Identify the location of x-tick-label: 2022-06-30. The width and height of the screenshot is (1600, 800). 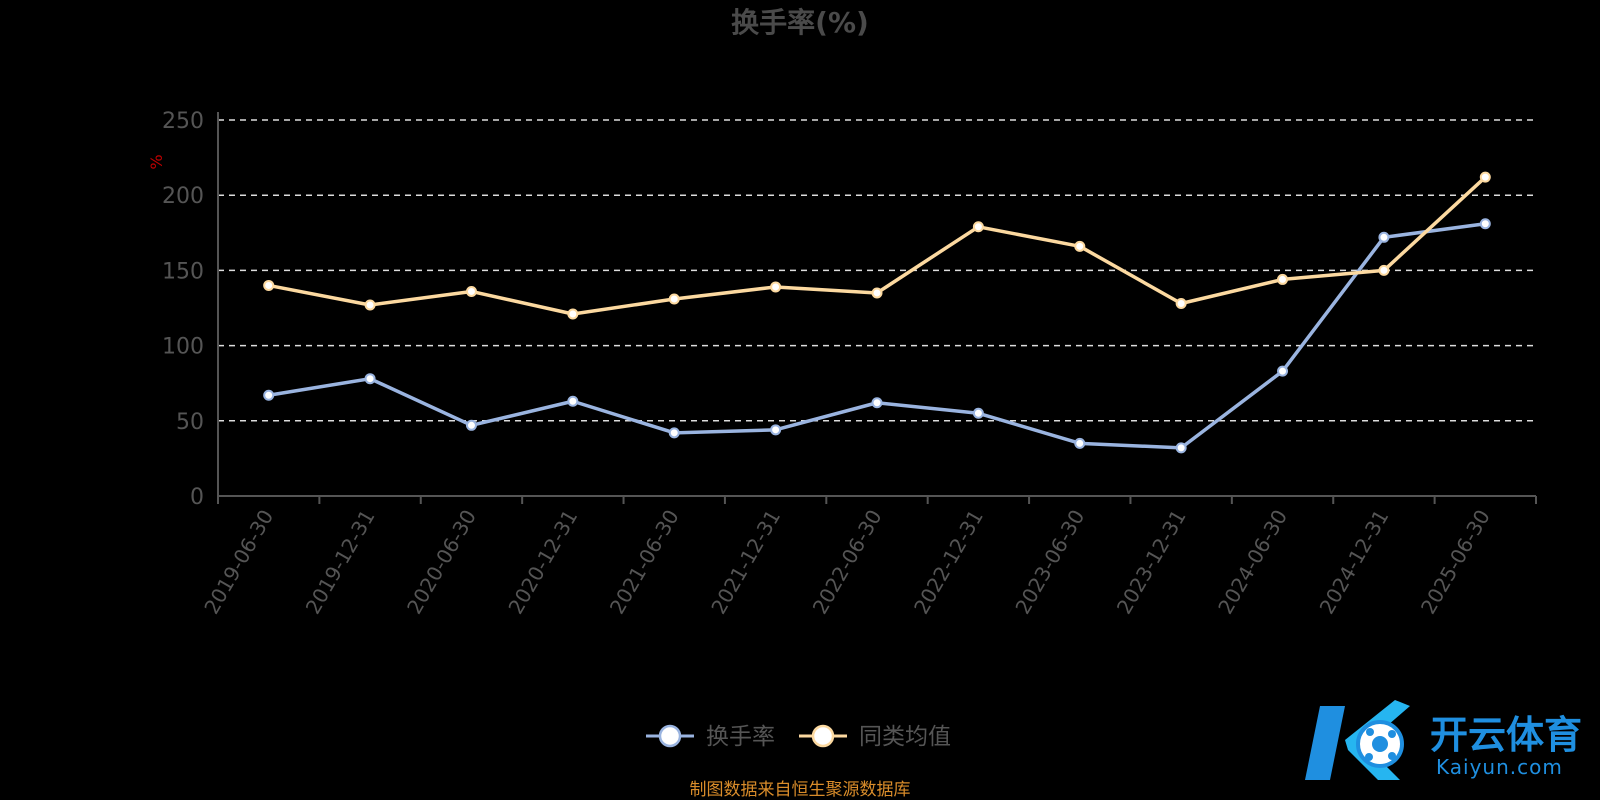
(847, 562).